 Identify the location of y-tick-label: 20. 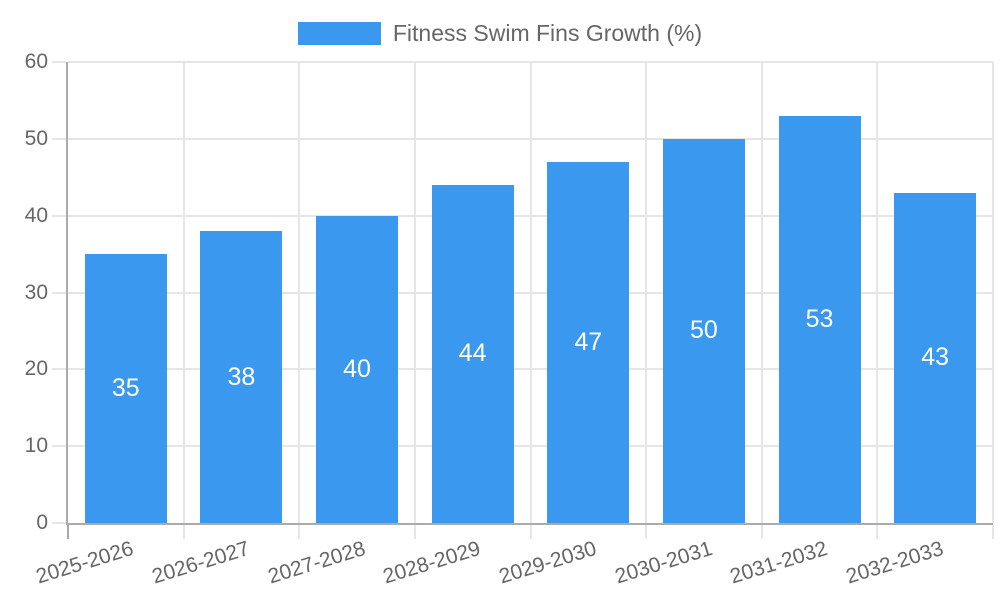
(36, 369).